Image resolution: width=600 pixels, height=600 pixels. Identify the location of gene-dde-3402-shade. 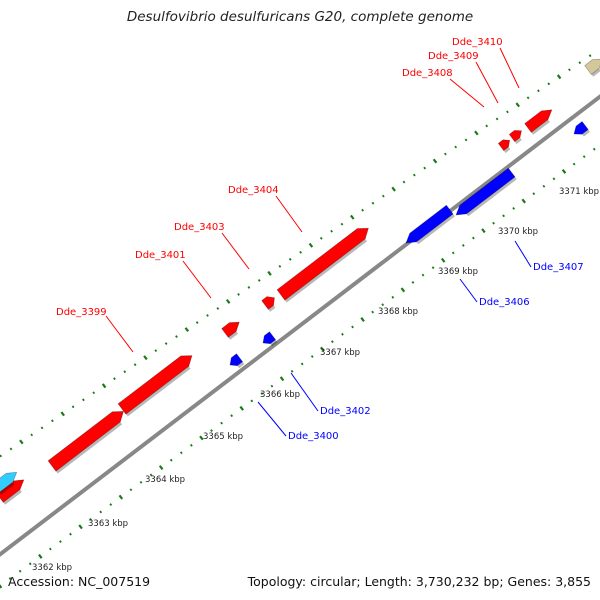
(274, 343).